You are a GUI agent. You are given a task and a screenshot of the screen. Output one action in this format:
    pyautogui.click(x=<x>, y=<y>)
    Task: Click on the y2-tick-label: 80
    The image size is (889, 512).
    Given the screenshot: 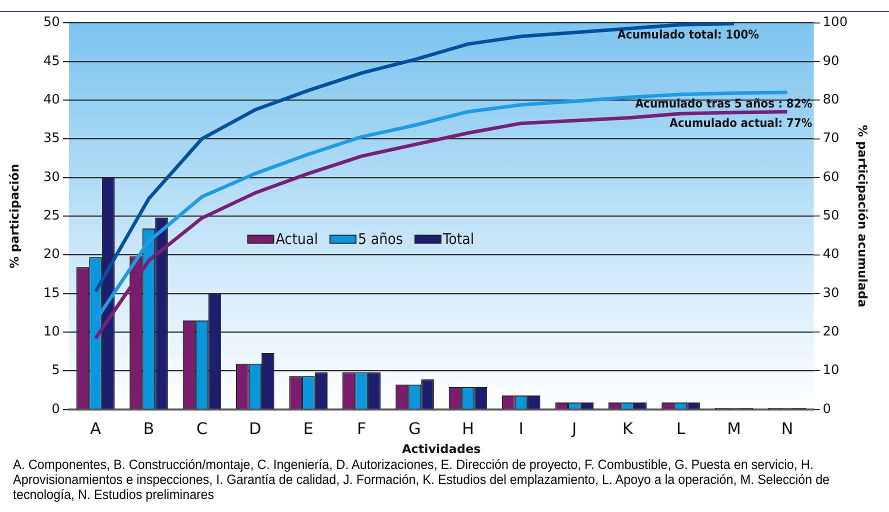 What is the action you would take?
    pyautogui.click(x=831, y=100)
    